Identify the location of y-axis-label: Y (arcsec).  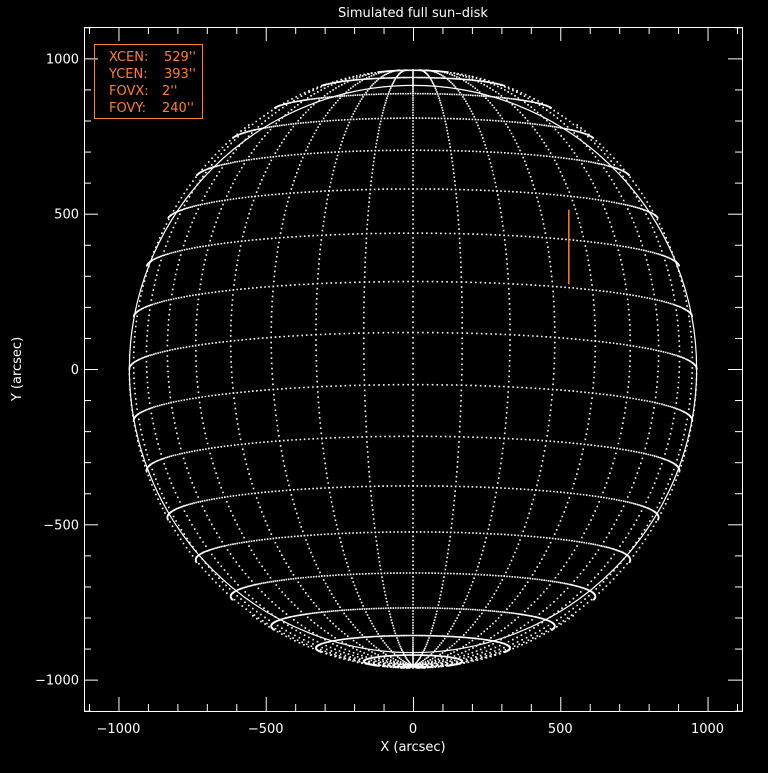
(17, 369).